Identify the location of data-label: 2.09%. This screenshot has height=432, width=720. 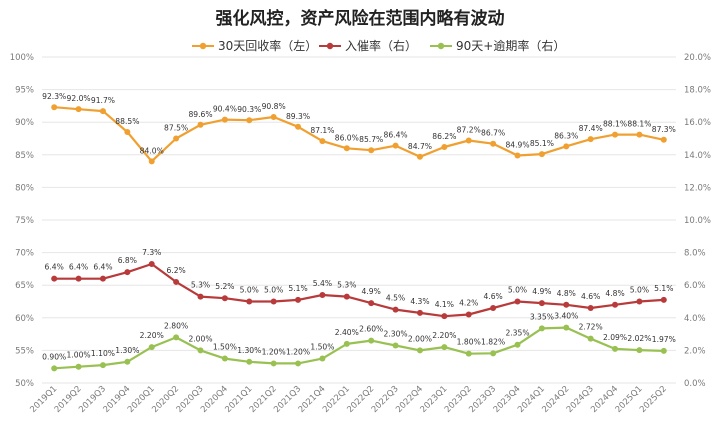
(615, 337).